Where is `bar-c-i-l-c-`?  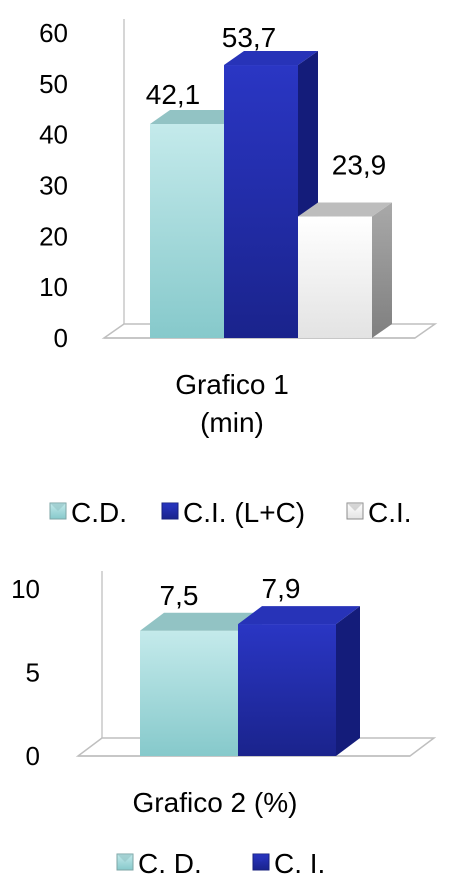
bar-c-i-l-c- is located at coordinates (271, 195).